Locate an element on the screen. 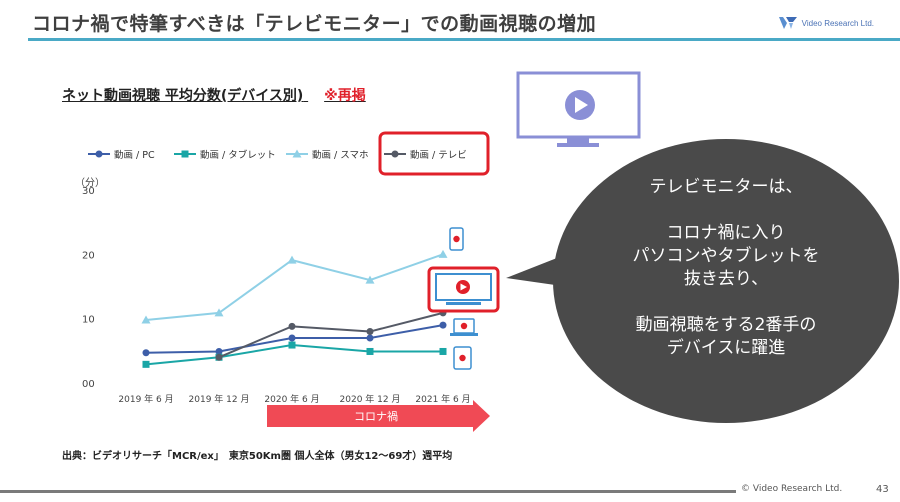  bubble-line: コロナ禍に入り is located at coordinates (726, 233).